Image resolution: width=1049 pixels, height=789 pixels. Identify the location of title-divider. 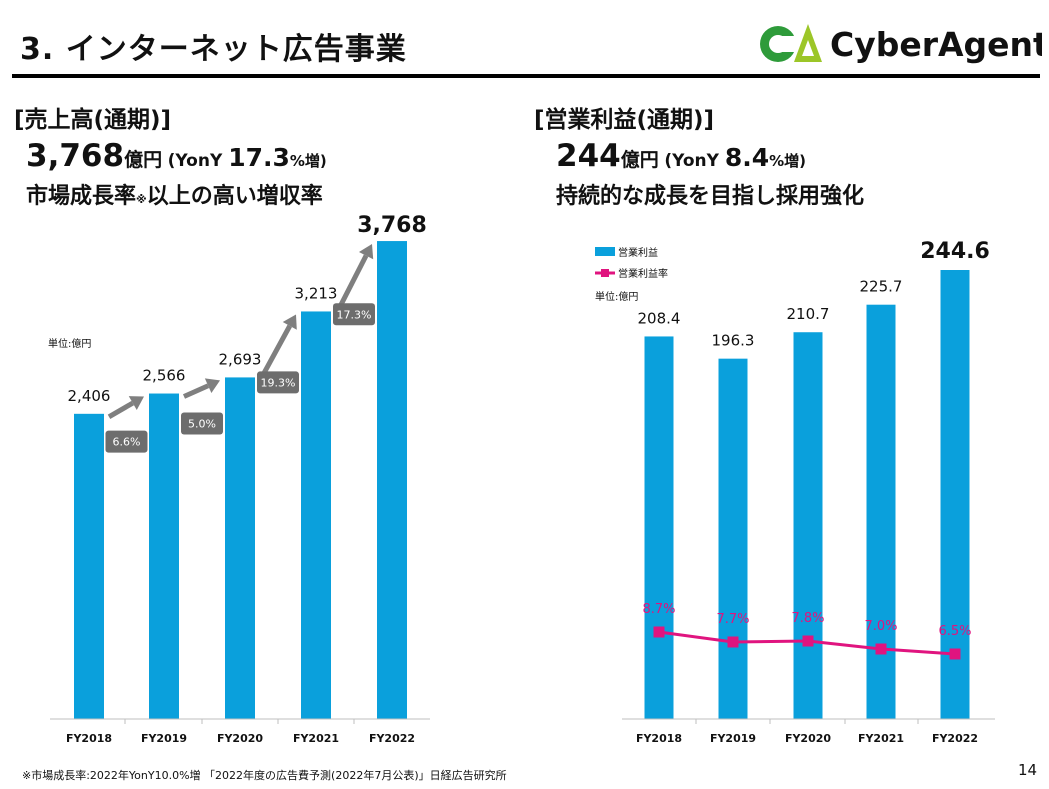
(526, 76).